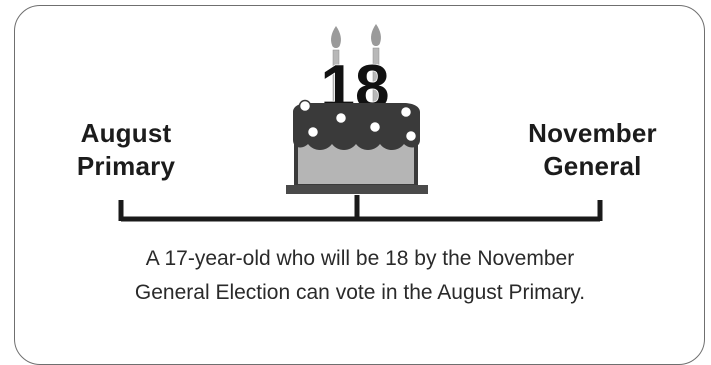  What do you see at coordinates (126, 133) in the screenshot?
I see `left-label-line1: August` at bounding box center [126, 133].